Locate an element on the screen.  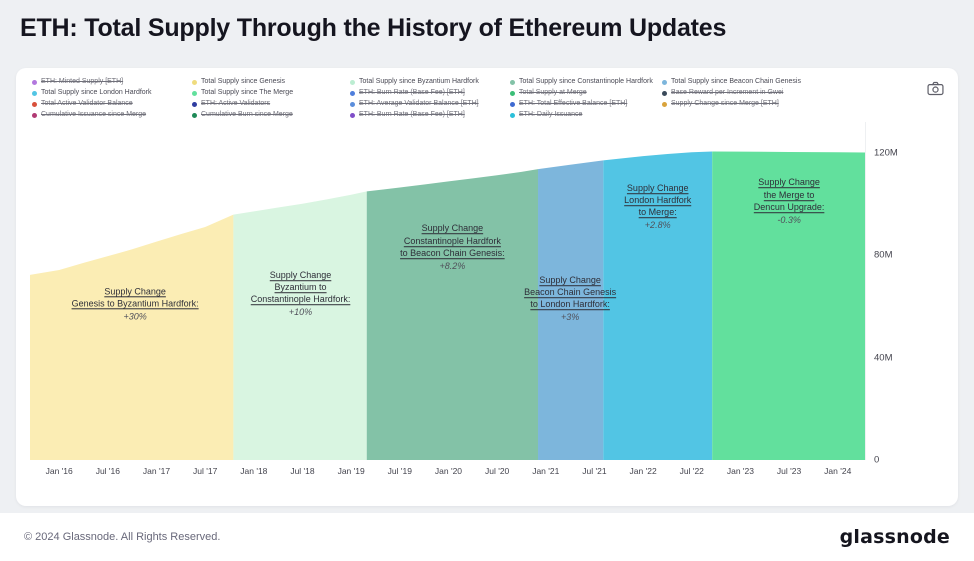
y-tick-label: 0 is located at coordinates (877, 460).